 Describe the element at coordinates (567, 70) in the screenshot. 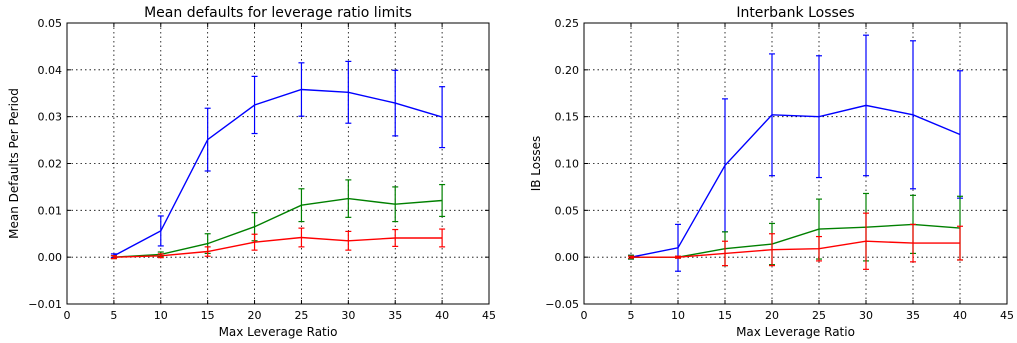

I see `ib-losses-y-tick-label: 0.20` at that location.